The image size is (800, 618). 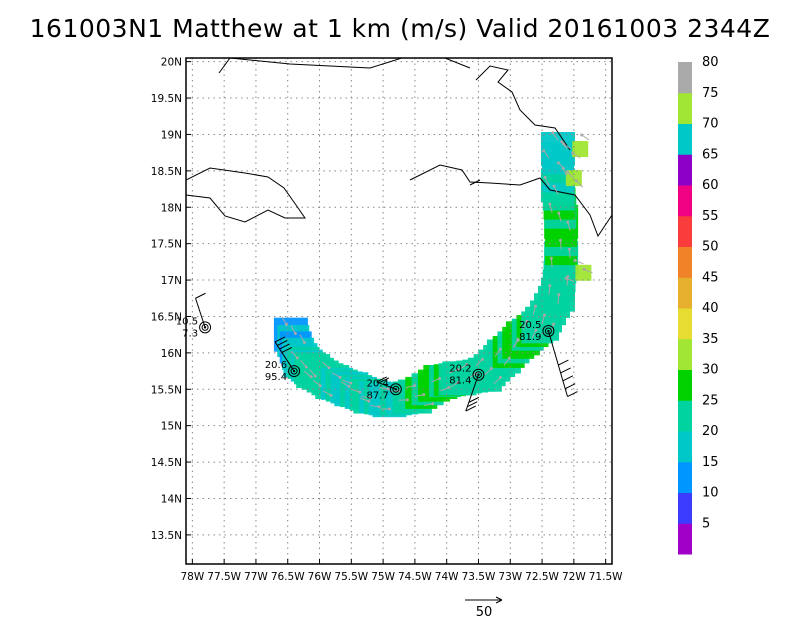 What do you see at coordinates (187, 321) in the screenshot?
I see `storm-lat-label: 10.5` at bounding box center [187, 321].